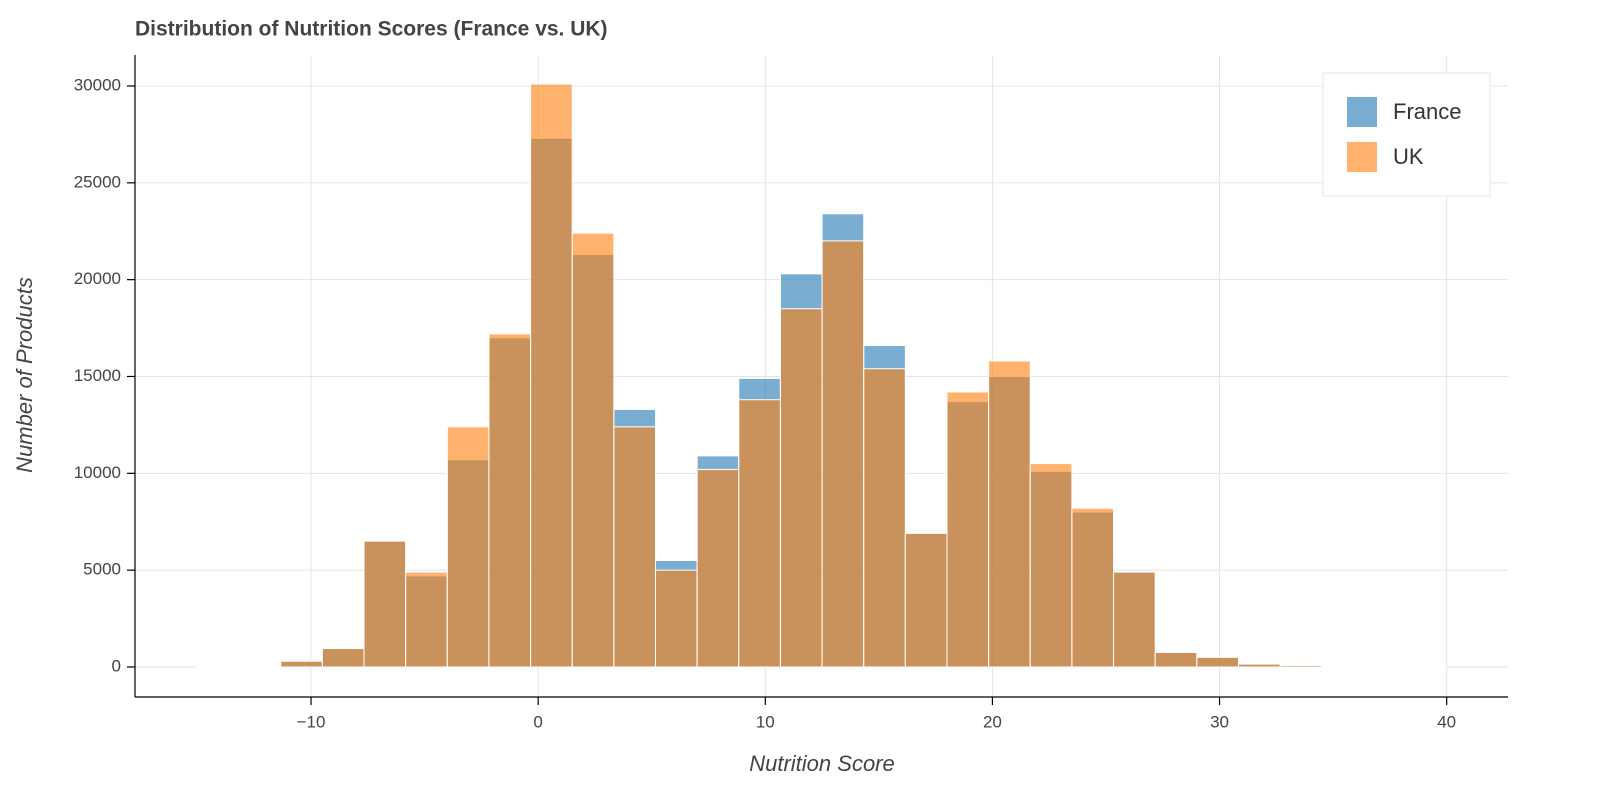 This screenshot has height=800, width=1600. Describe the element at coordinates (992, 721) in the screenshot. I see `x-tick-label: 20` at that location.